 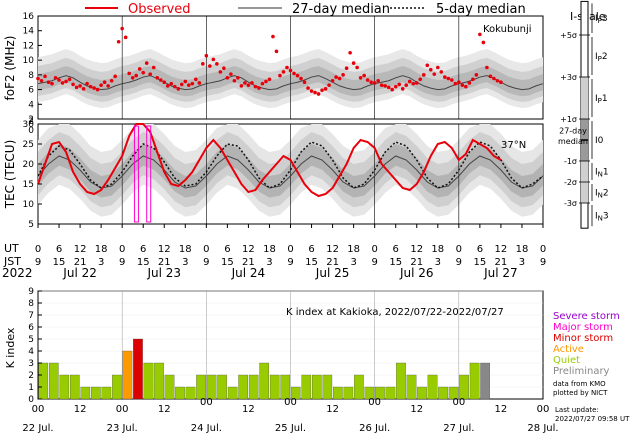 I want to click on kindex-xtick-label: 00, so click(x=458, y=402).